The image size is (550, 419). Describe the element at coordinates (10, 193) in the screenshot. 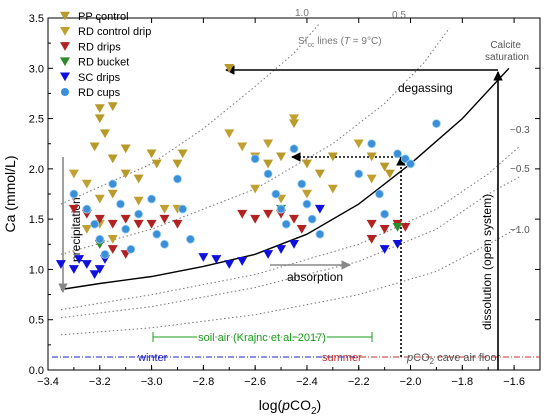

I see `y-axis-title: Ca (mmol/L)` at that location.